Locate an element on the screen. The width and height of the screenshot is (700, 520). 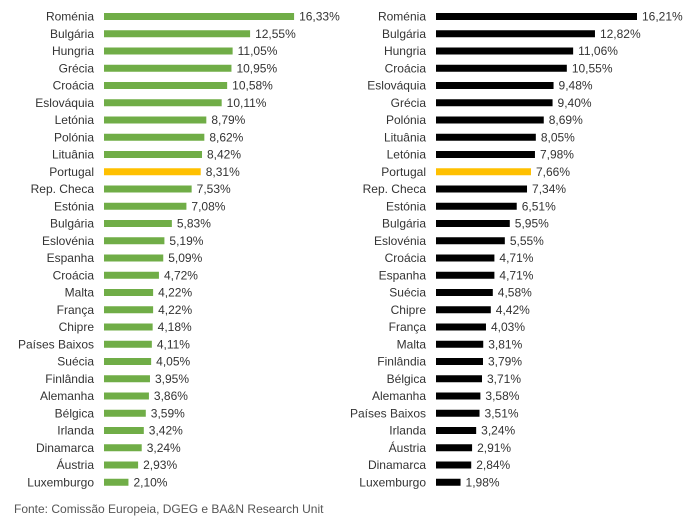
right-value-label: 9,40% is located at coordinates (575, 103).